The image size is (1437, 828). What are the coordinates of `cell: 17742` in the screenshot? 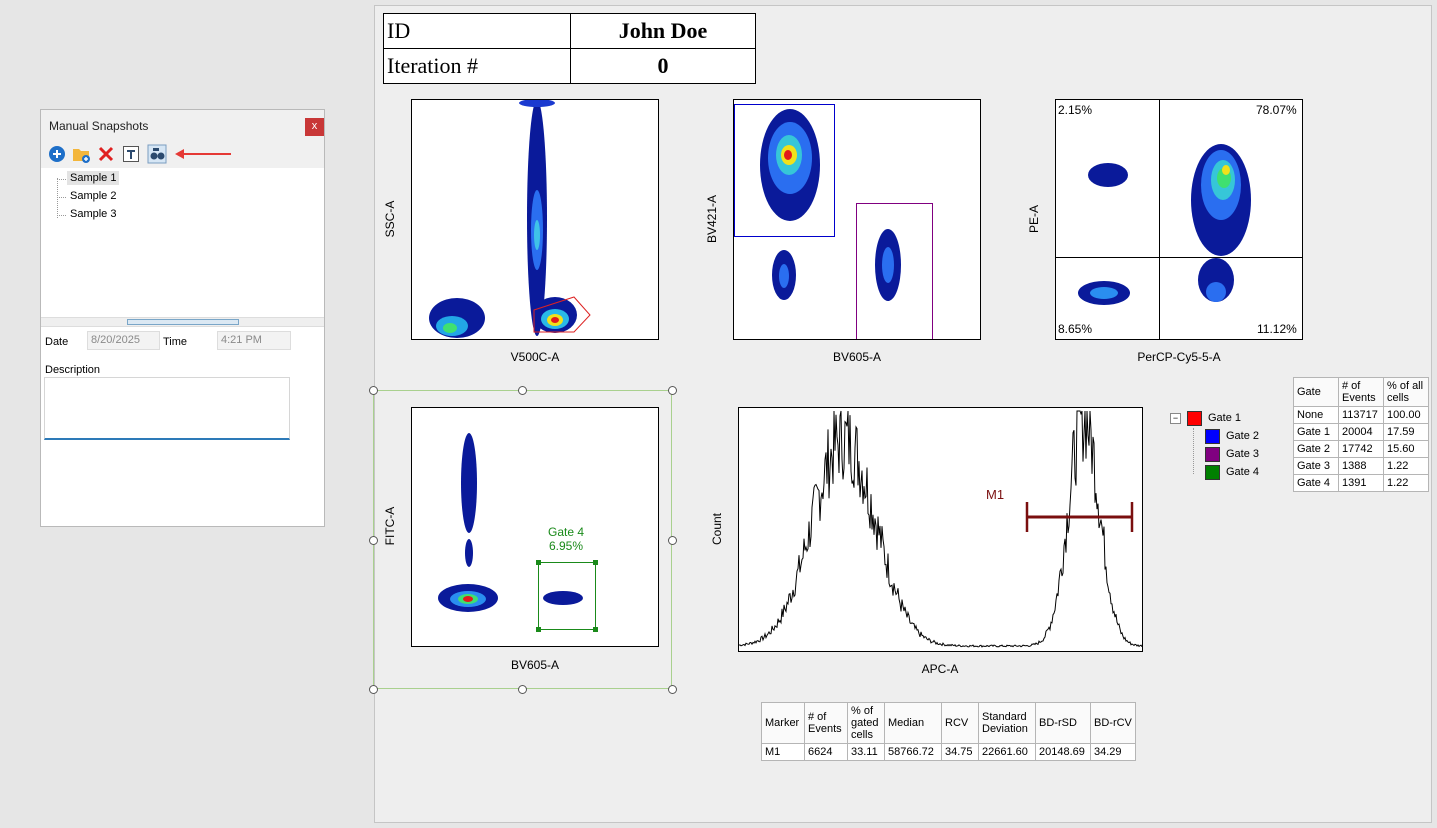 It's located at (1361, 449).